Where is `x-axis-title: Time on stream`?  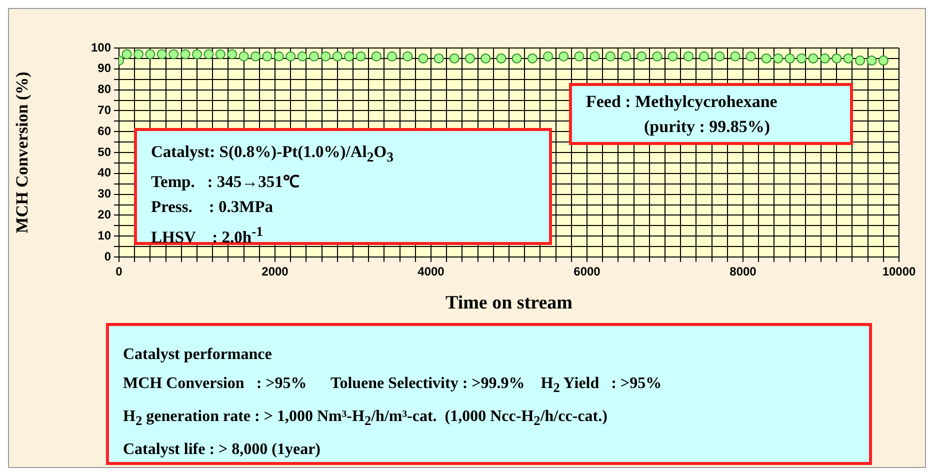 x-axis-title: Time on stream is located at coordinates (509, 303).